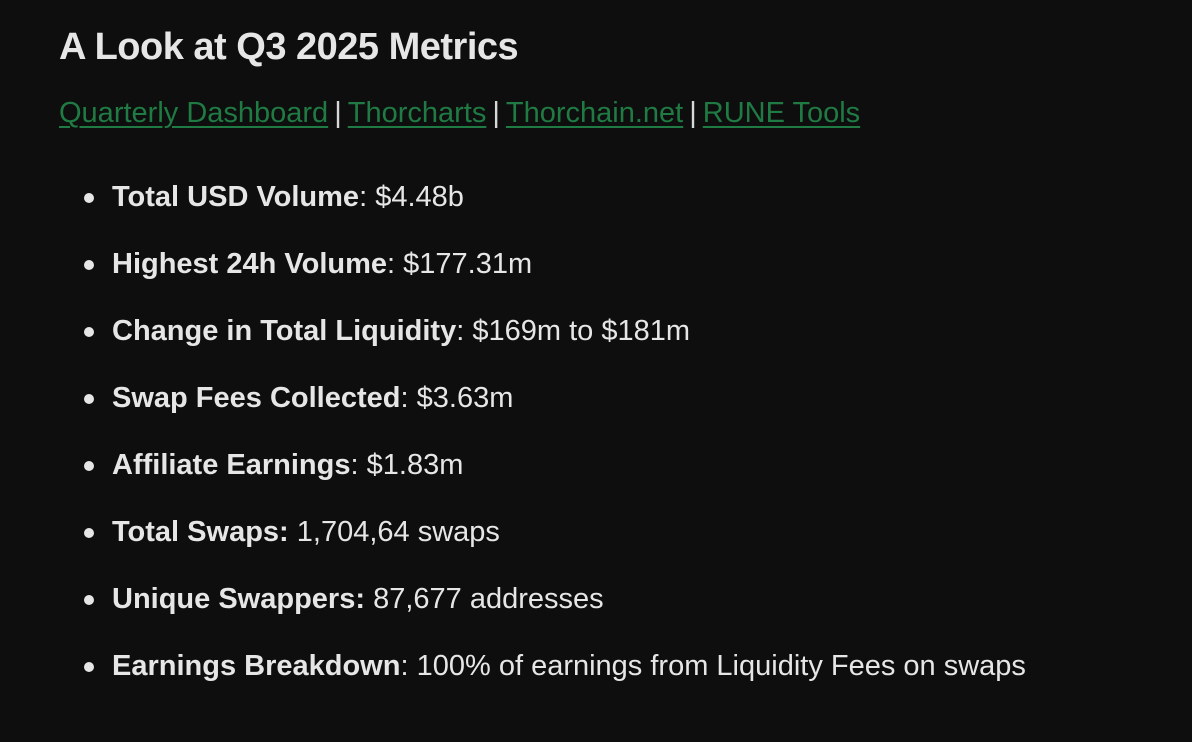 This screenshot has width=1192, height=742. Describe the element at coordinates (256, 398) in the screenshot. I see `metric-label: Swap Fees Collected` at that location.